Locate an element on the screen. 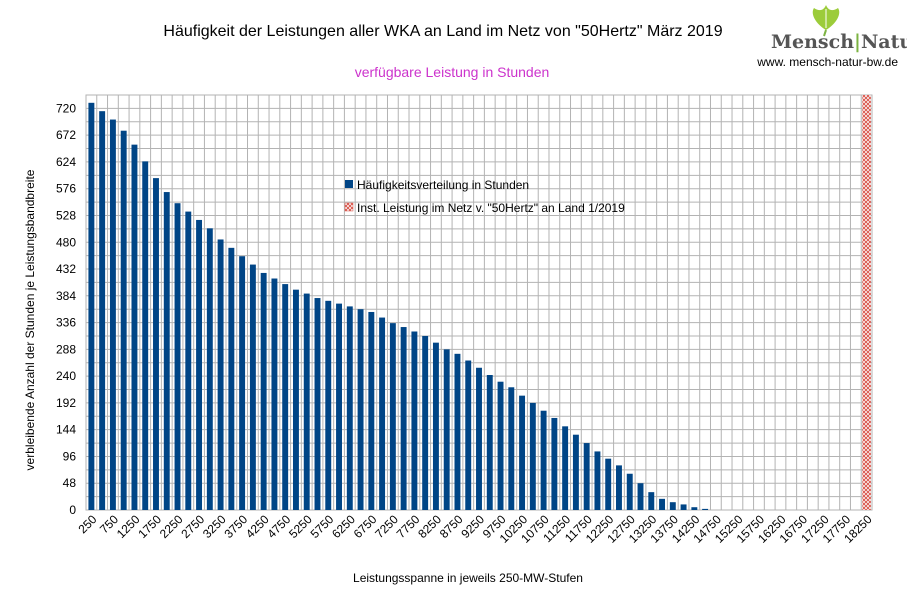 The image size is (907, 605). chart-subtitle: verfügbare Leistung in Stunden is located at coordinates (452, 72).